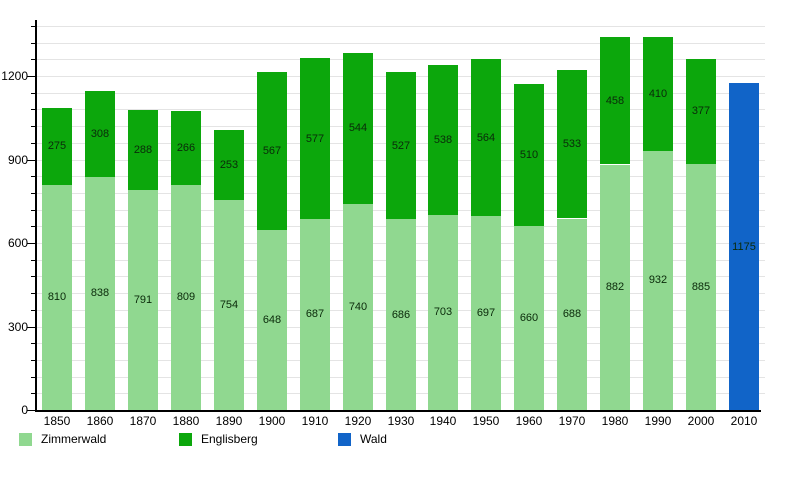 This screenshot has width=795, height=500. Describe the element at coordinates (17, 243) in the screenshot. I see `y-axis-label: 600` at that location.